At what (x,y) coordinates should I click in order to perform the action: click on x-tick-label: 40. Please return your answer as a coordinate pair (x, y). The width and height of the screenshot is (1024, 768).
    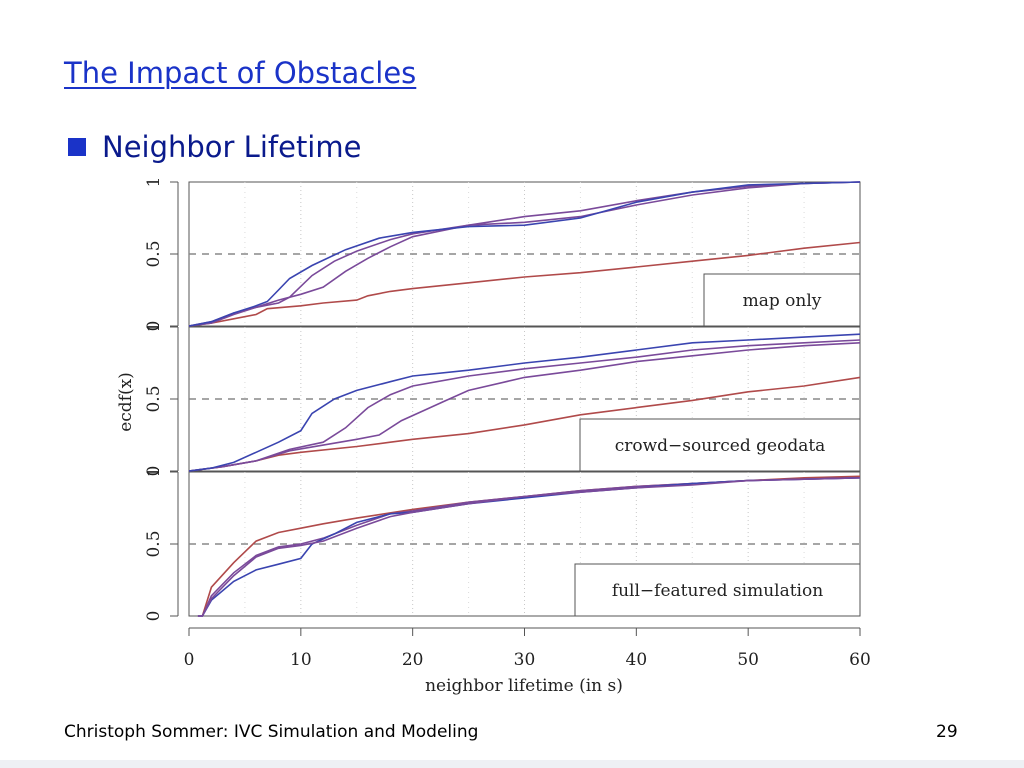
    Looking at the image, I should click on (637, 660).